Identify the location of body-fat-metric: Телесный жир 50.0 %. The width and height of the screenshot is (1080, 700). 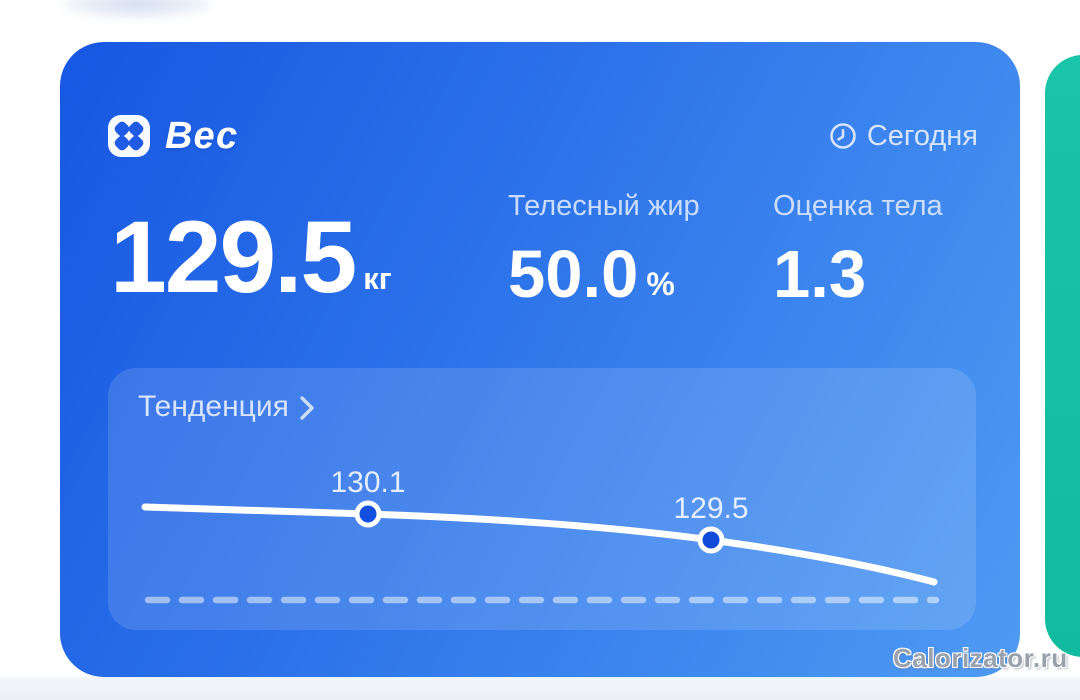
(604, 251).